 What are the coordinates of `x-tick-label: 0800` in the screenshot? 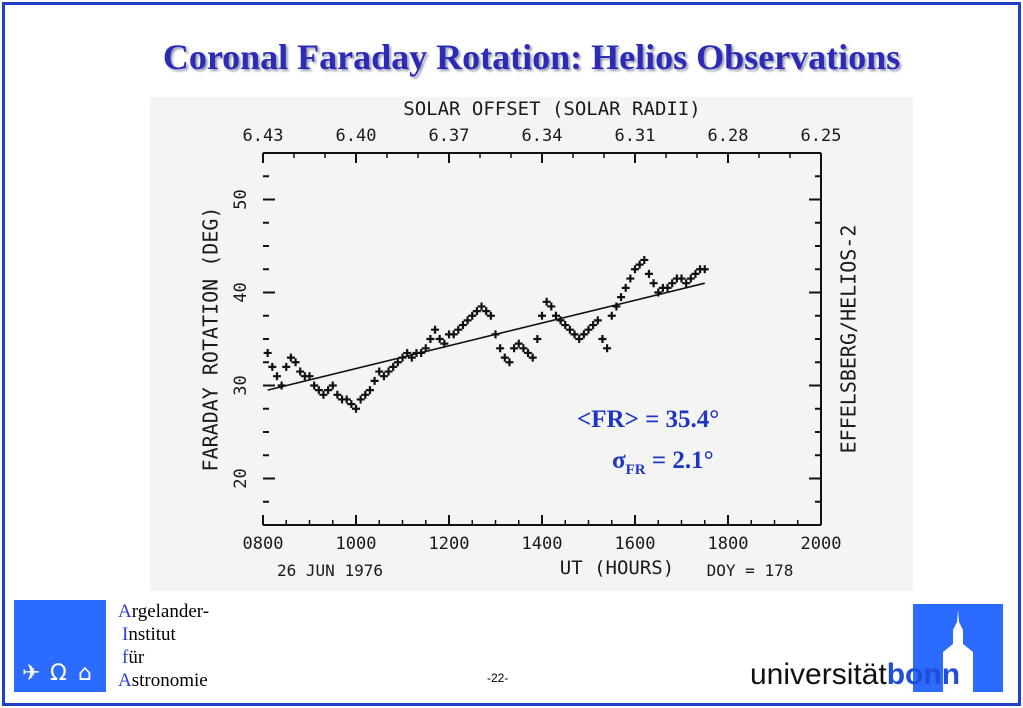 It's located at (263, 544).